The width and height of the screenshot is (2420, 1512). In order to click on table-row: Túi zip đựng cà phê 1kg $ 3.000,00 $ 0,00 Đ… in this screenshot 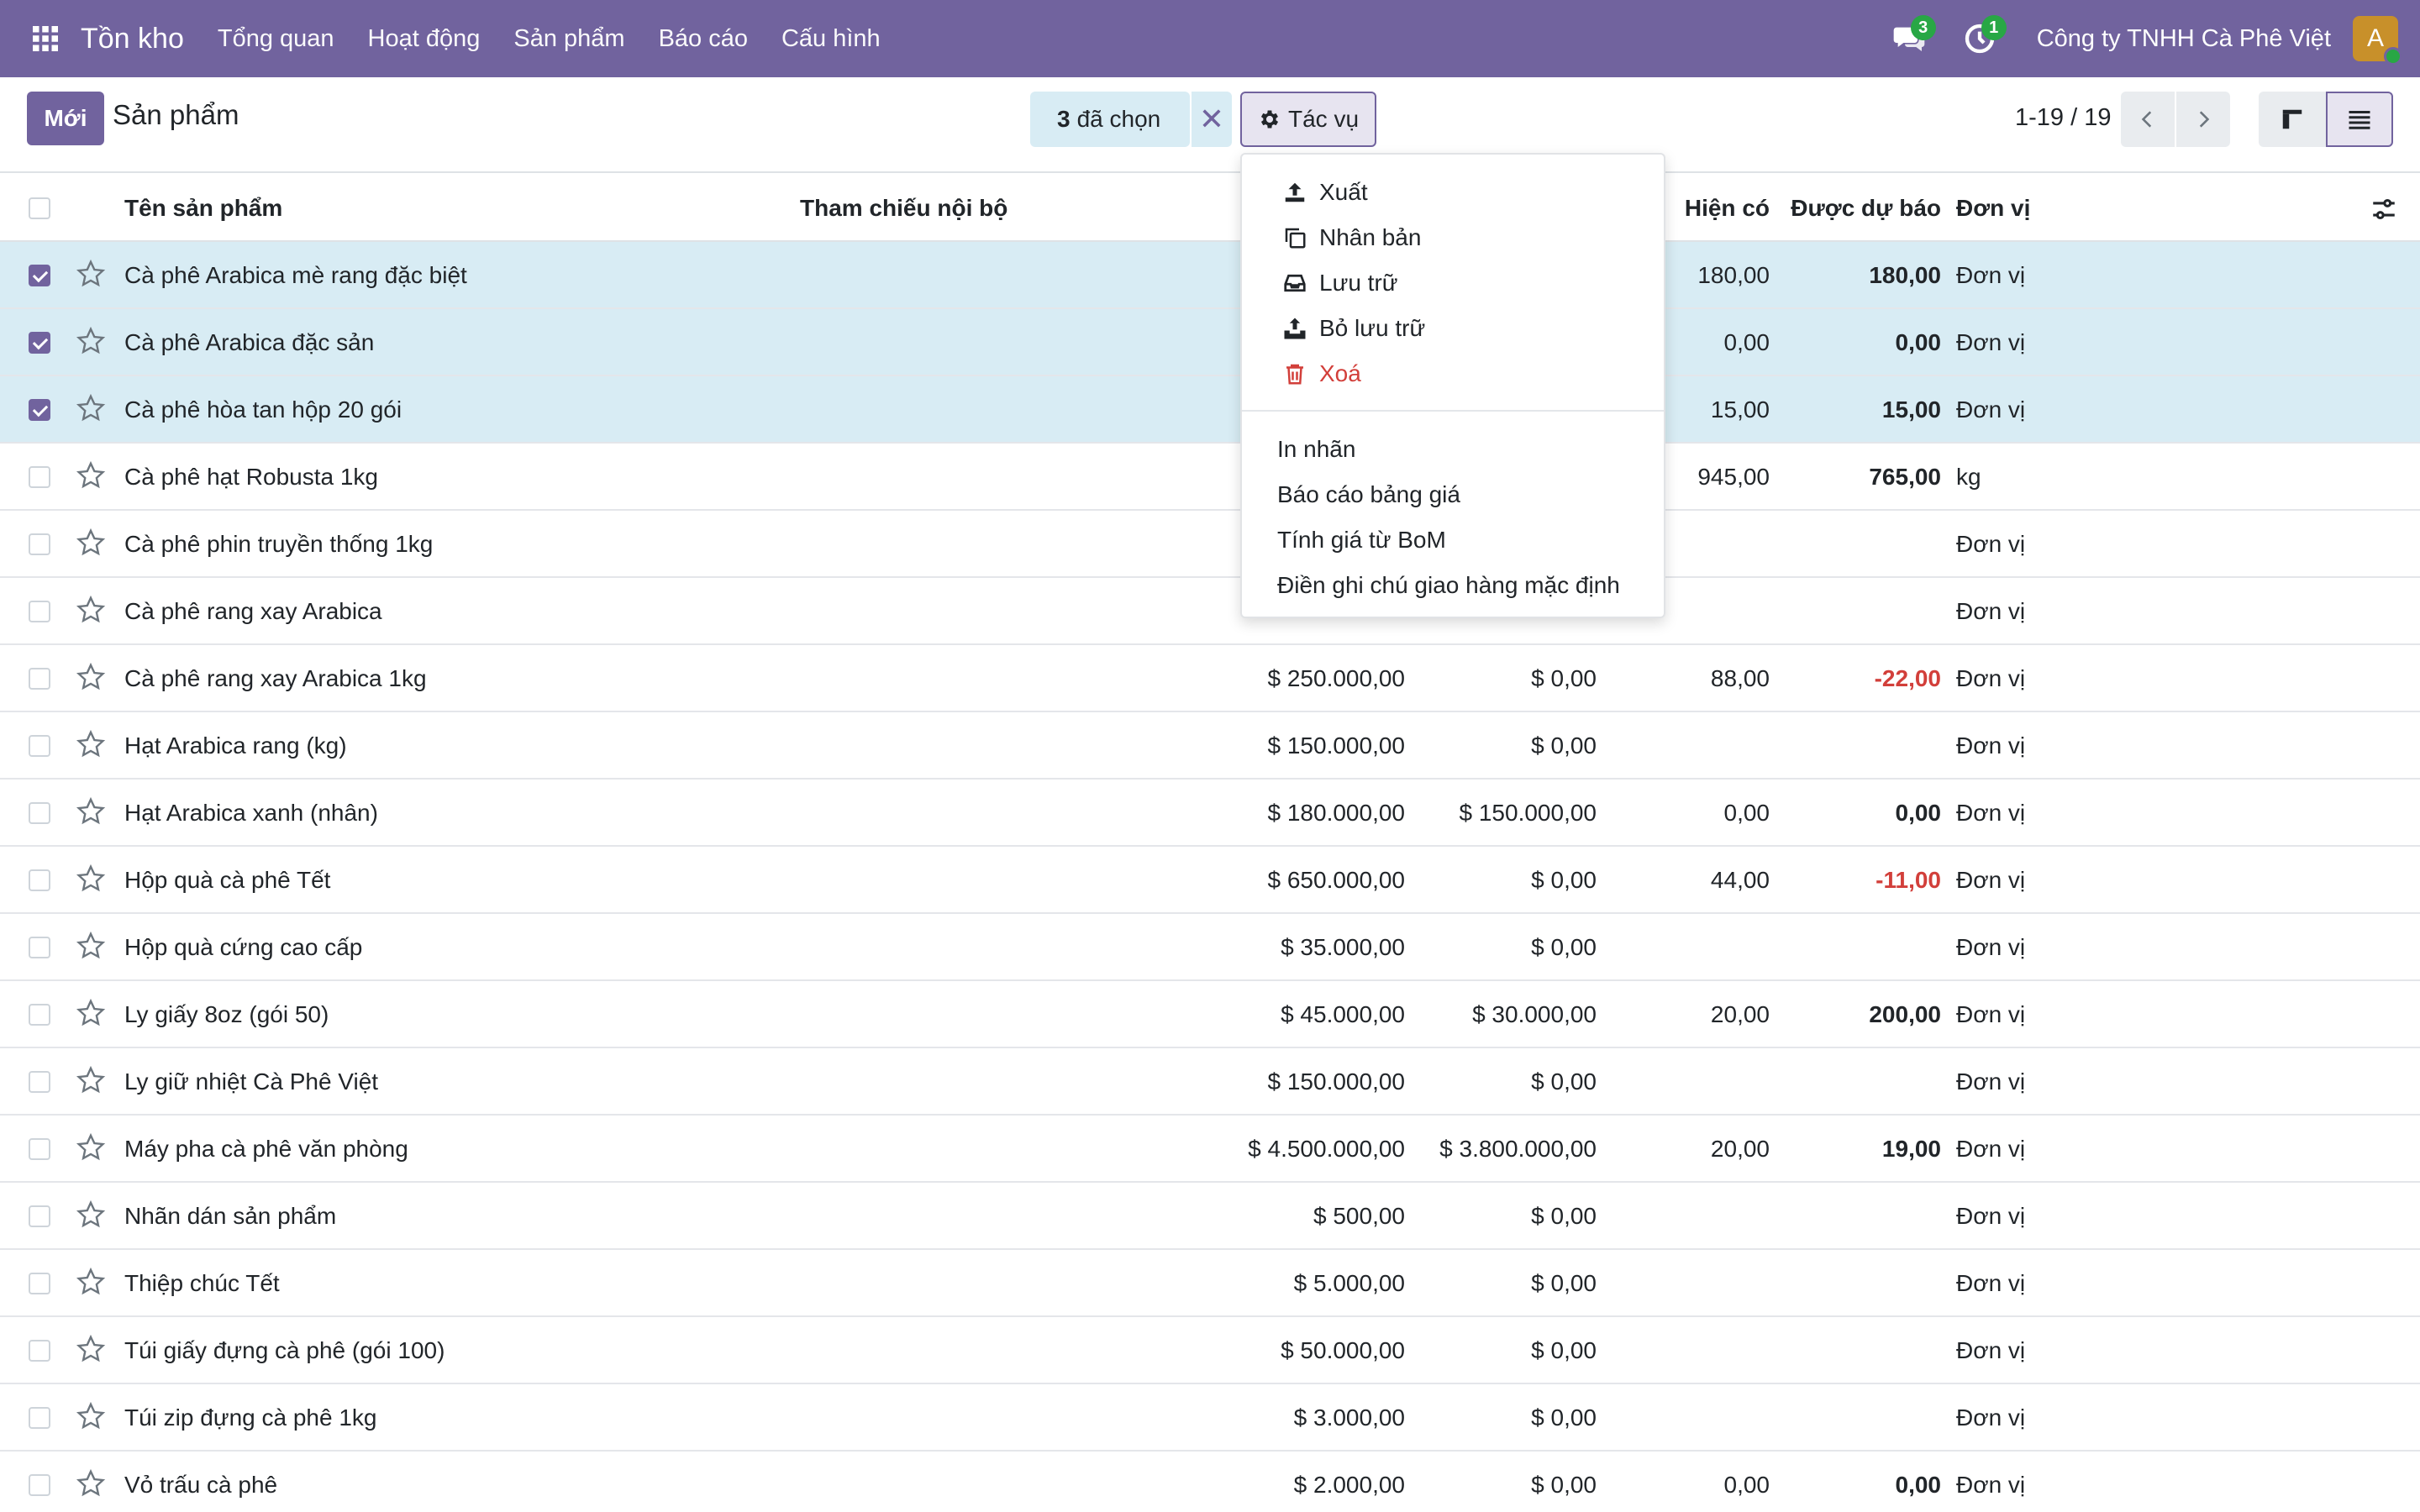, I will do `click(1210, 1418)`.